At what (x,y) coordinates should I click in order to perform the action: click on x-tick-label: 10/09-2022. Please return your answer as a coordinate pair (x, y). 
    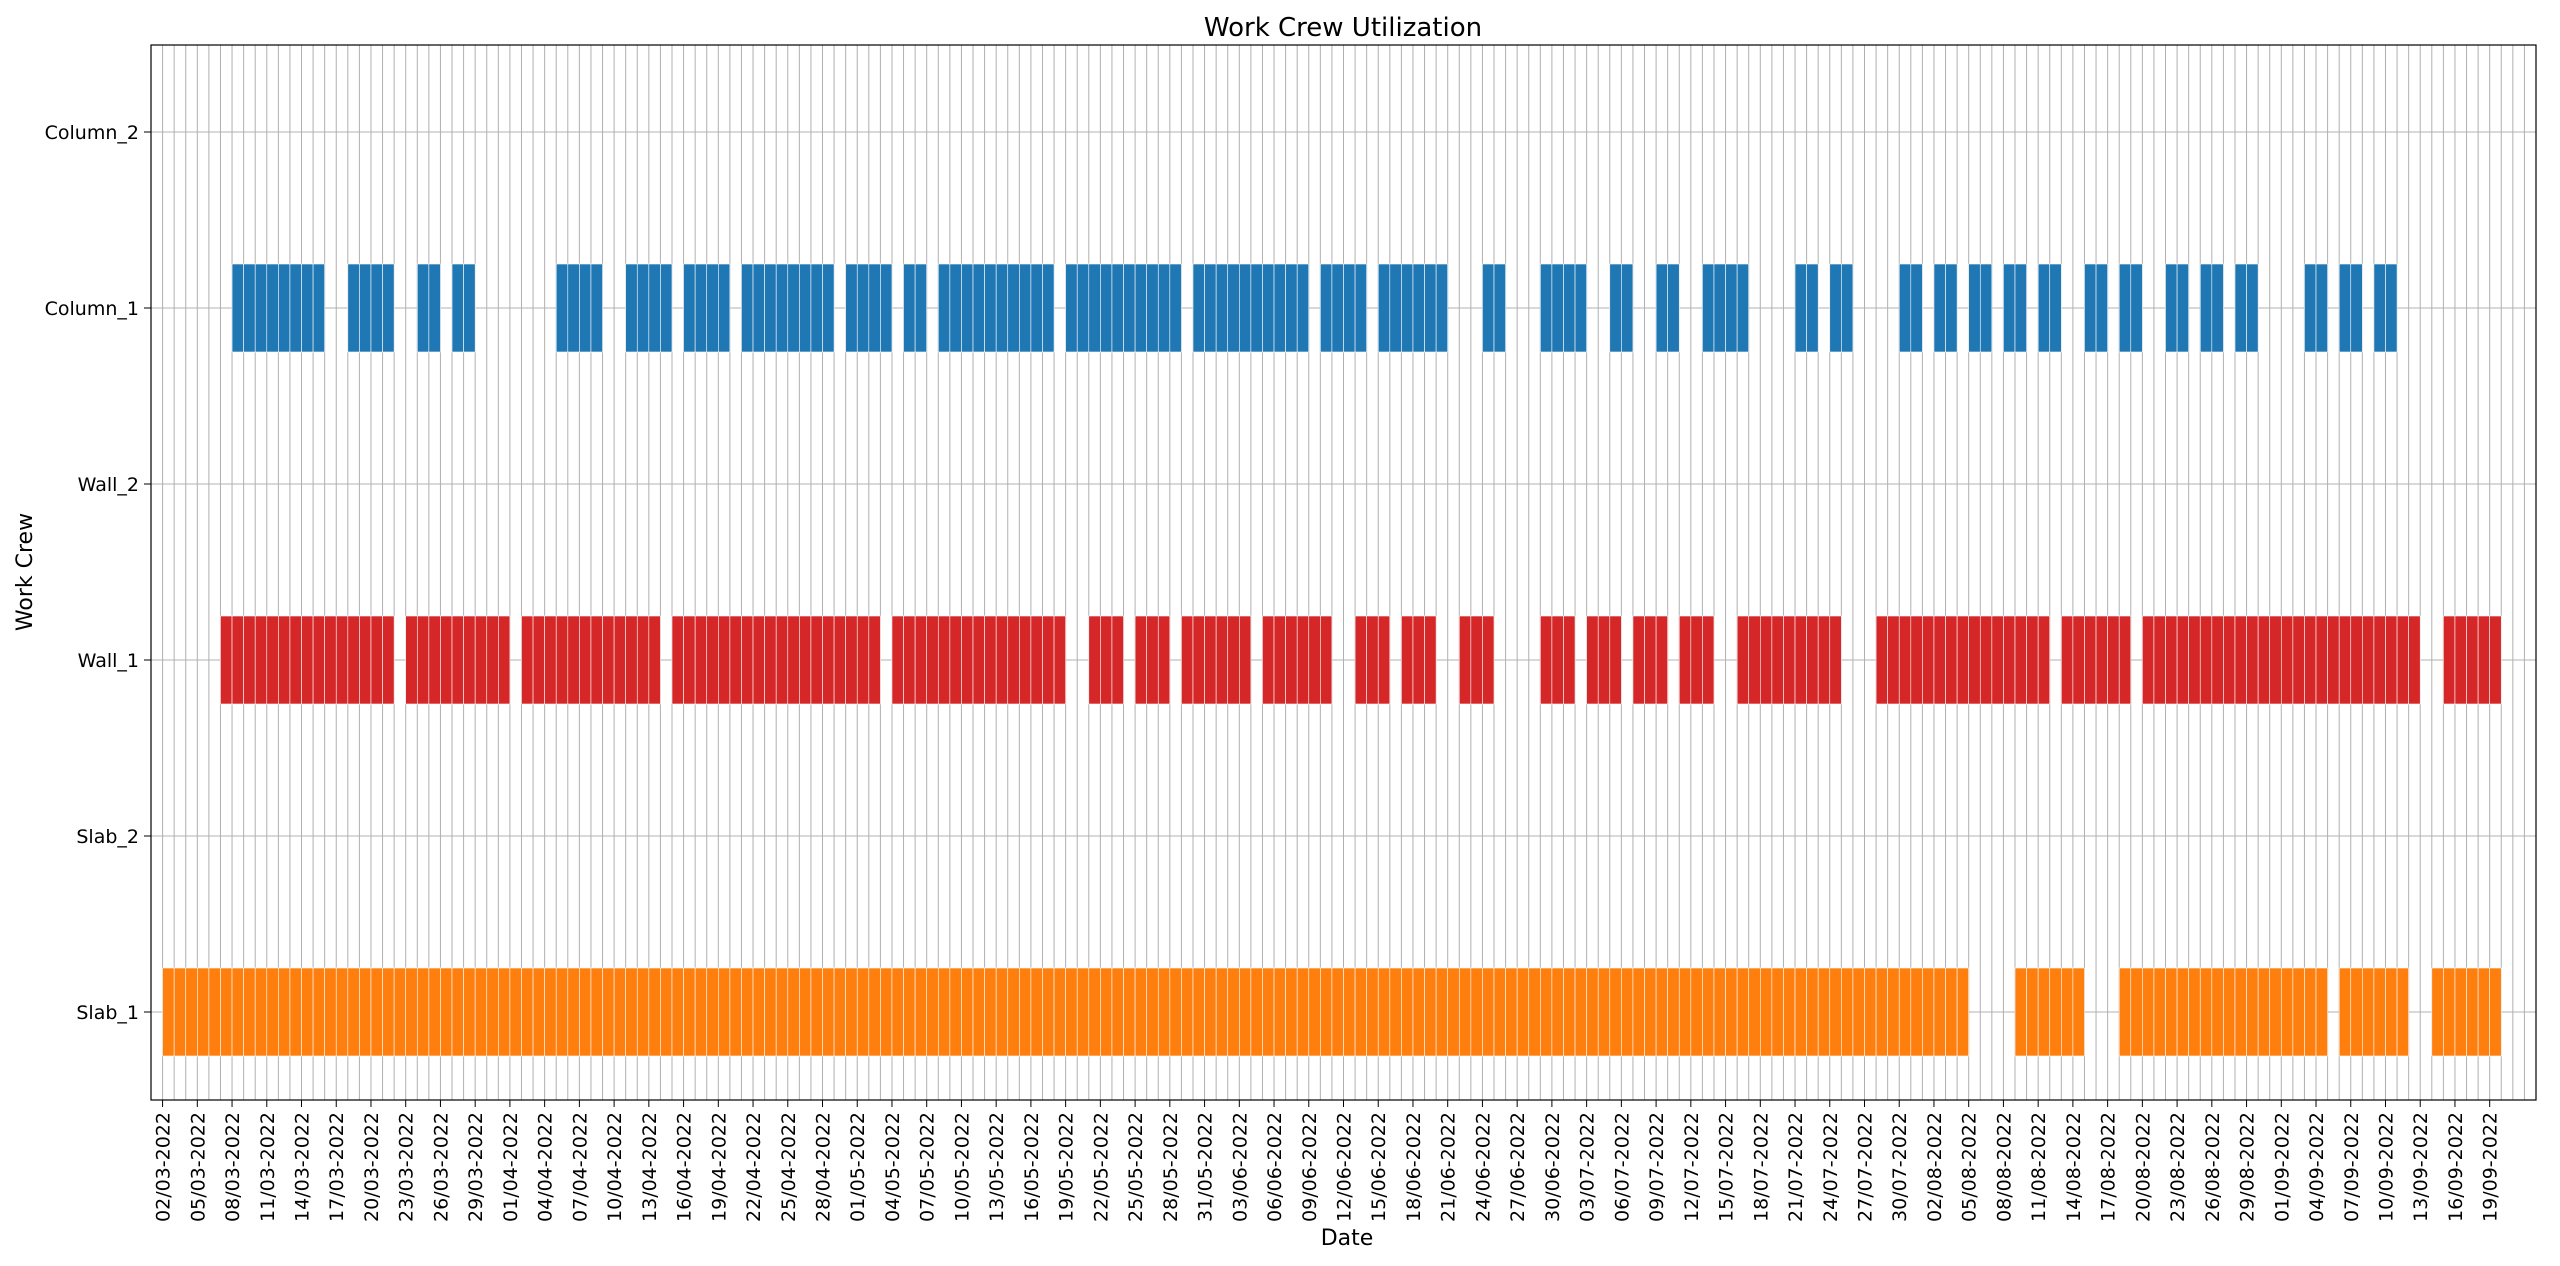
    Looking at the image, I should click on (2386, 1167).